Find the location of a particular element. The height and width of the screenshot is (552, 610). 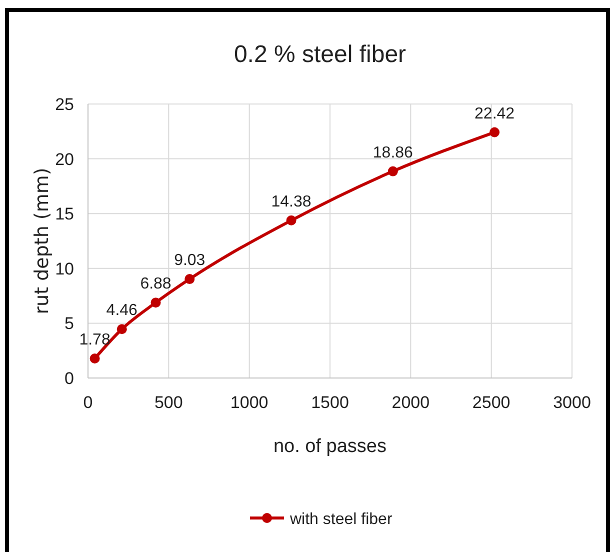

data-label: 1.78 is located at coordinates (94, 339).